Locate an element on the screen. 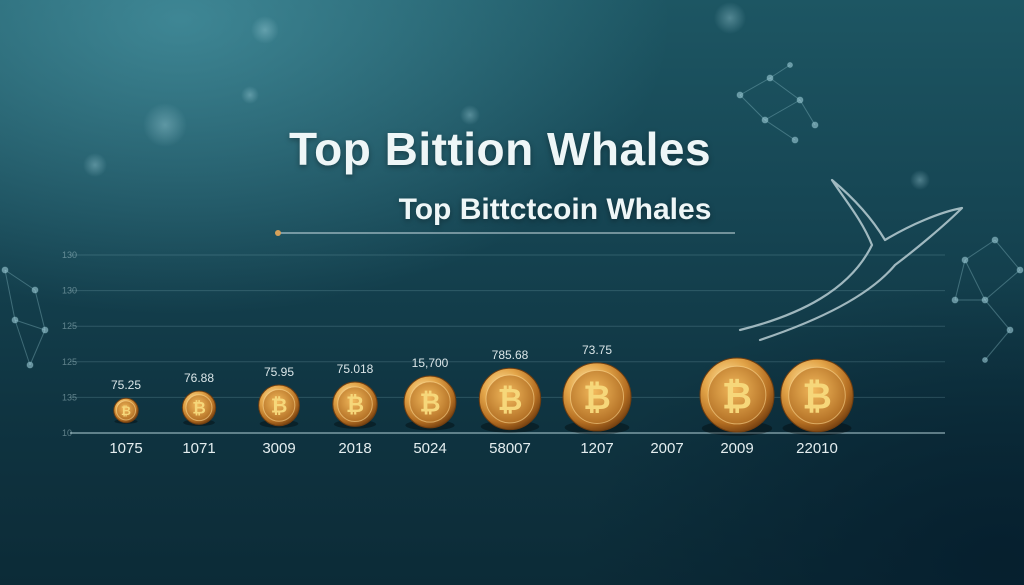 The height and width of the screenshot is (585, 1024). x-tick-label: 22010 is located at coordinates (817, 448).